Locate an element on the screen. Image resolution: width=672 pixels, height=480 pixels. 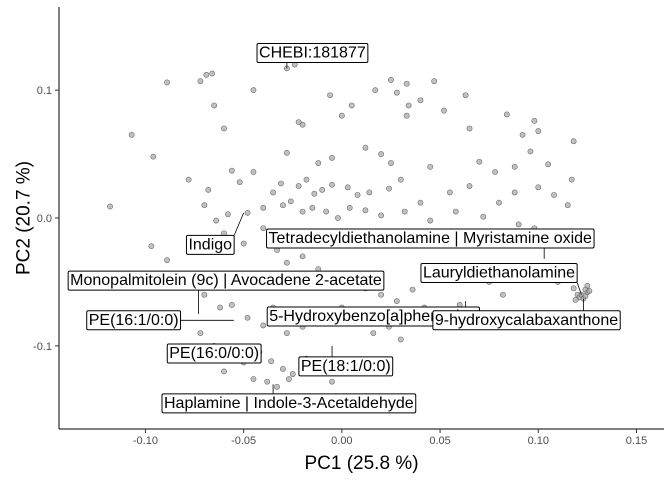
point-label: 9-hydroxycalabaxanthone is located at coordinates (526, 320).